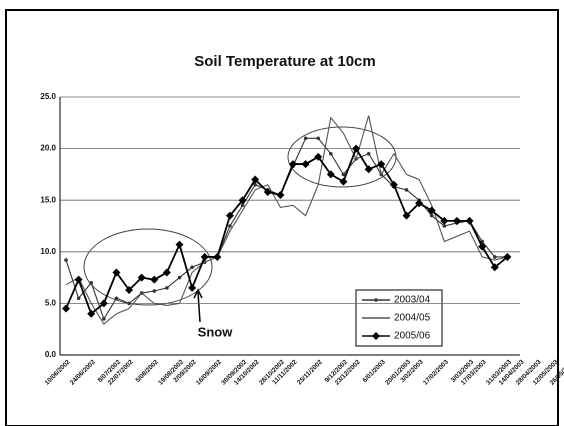  I want to click on annotation-arrowhead, so click(198, 293).